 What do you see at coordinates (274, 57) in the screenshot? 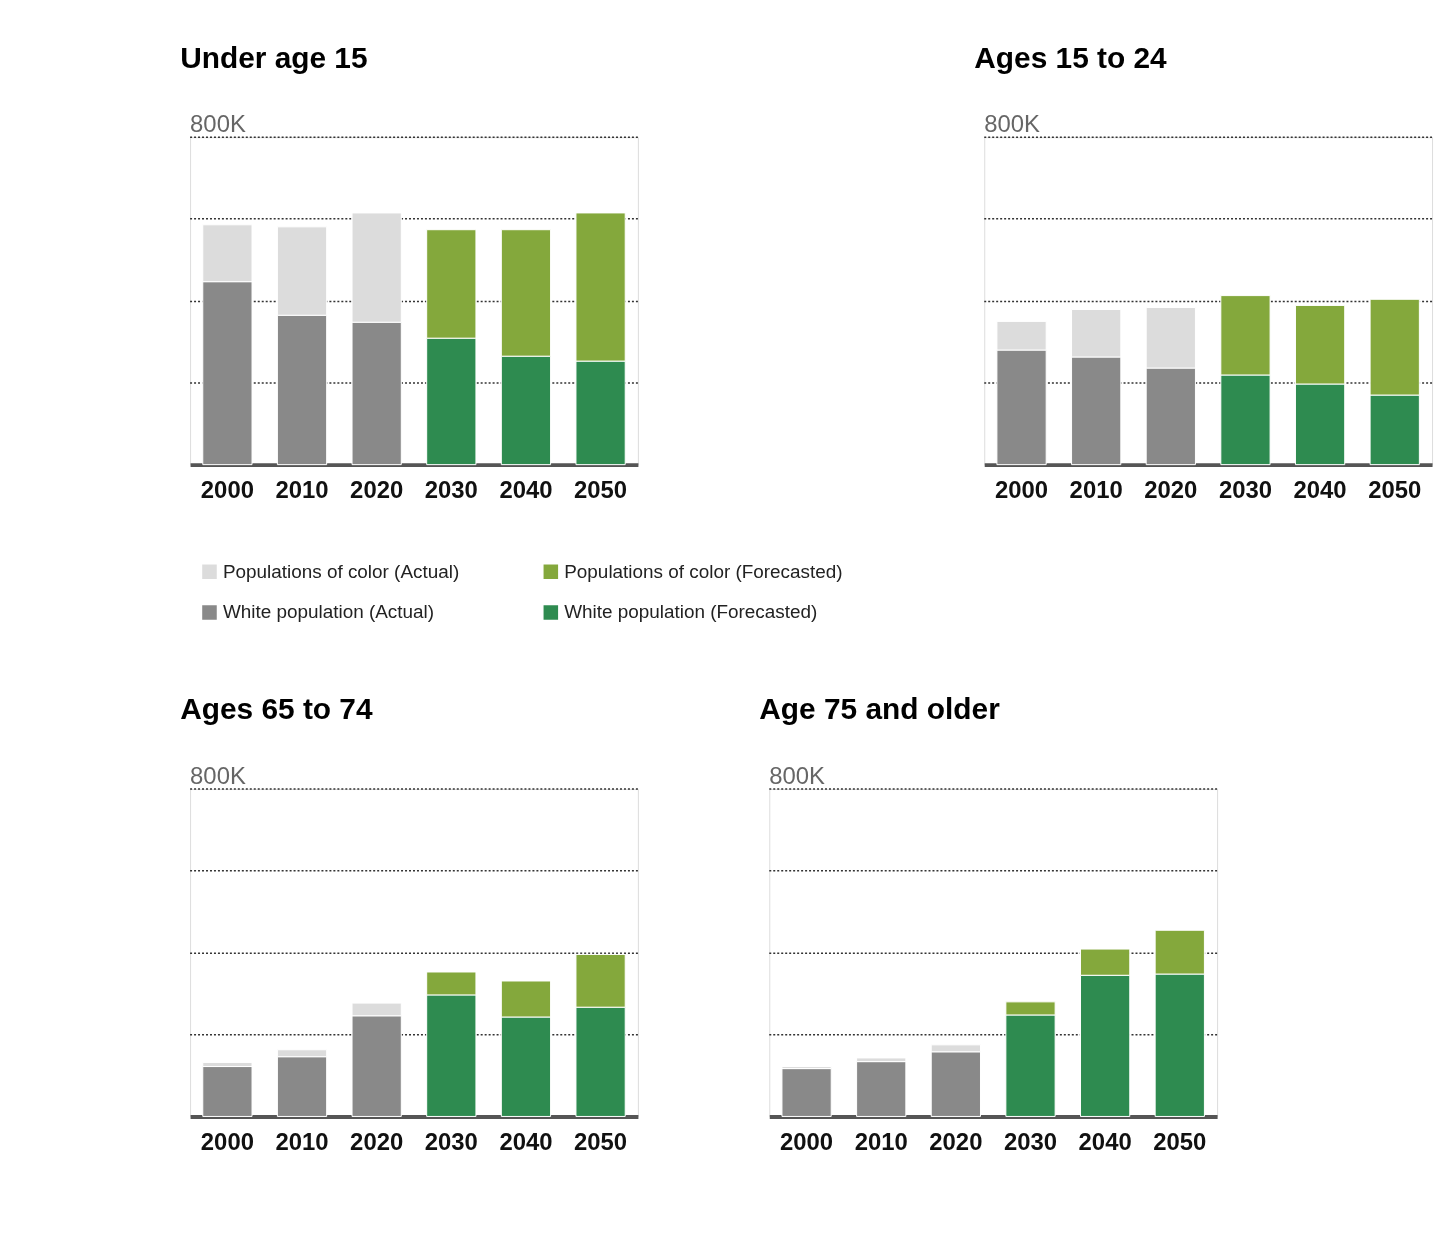
I see `chart-title: Under age 15` at bounding box center [274, 57].